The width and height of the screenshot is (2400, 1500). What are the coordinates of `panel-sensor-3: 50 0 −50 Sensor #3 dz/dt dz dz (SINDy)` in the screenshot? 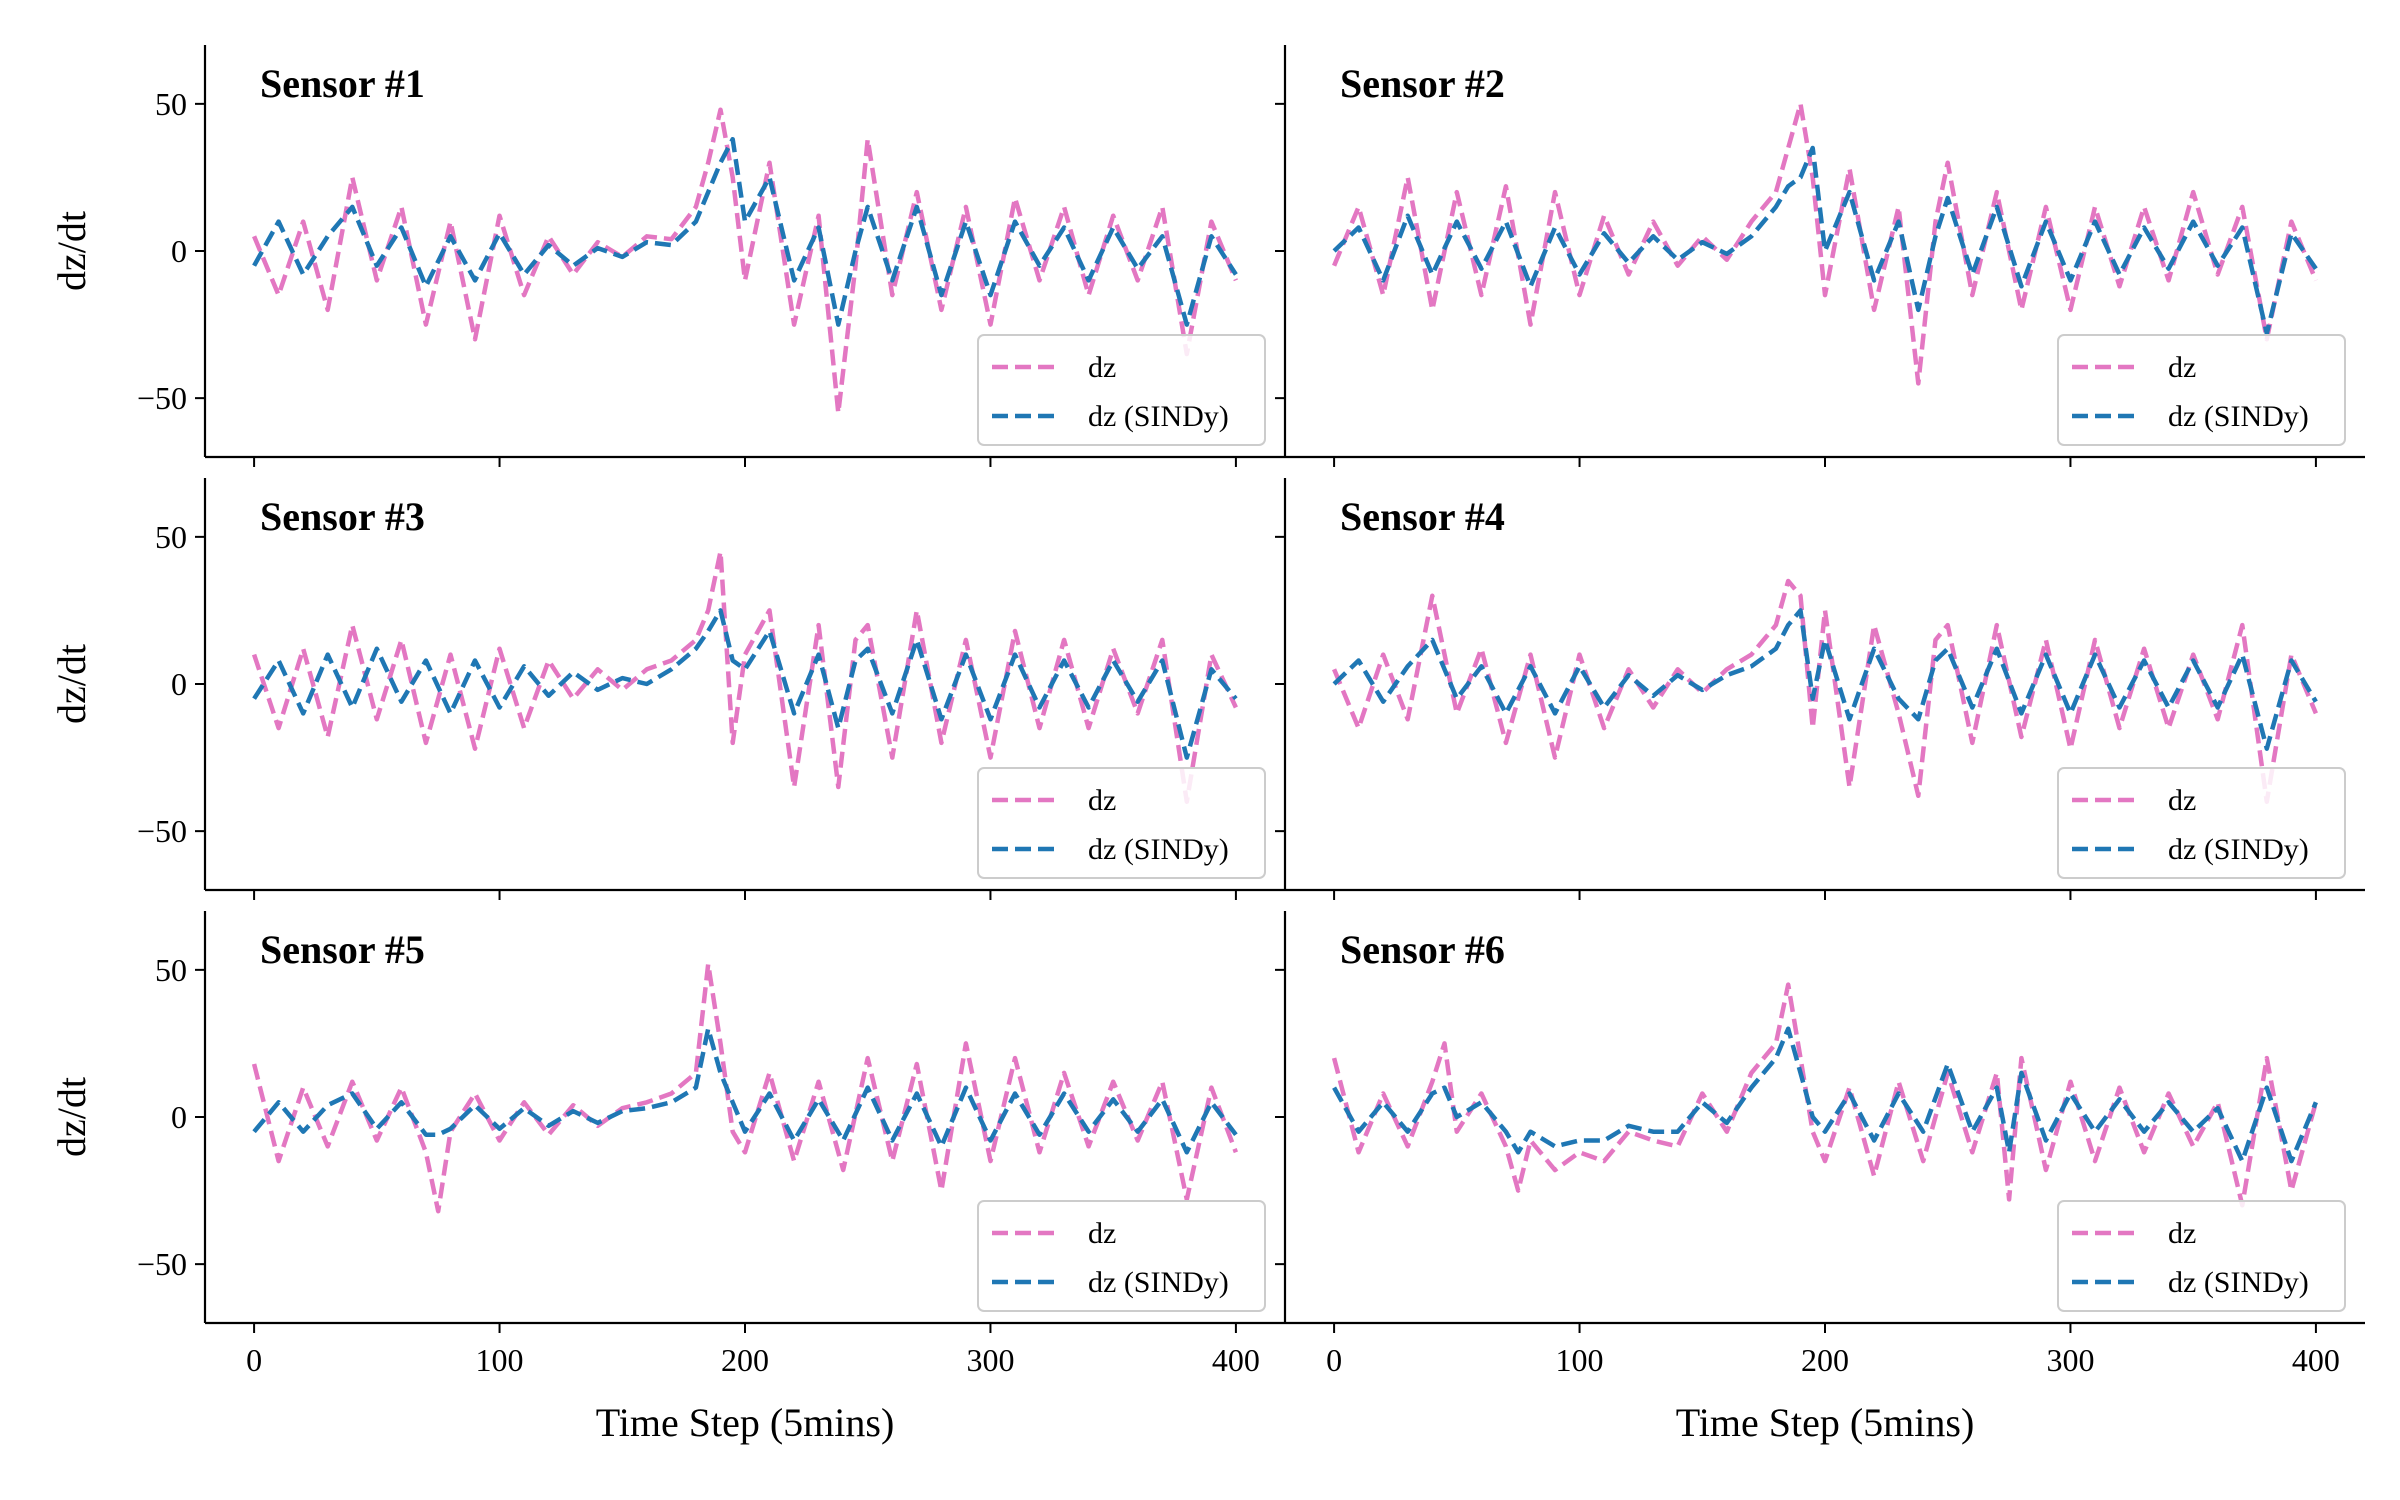 It's located at (667, 689).